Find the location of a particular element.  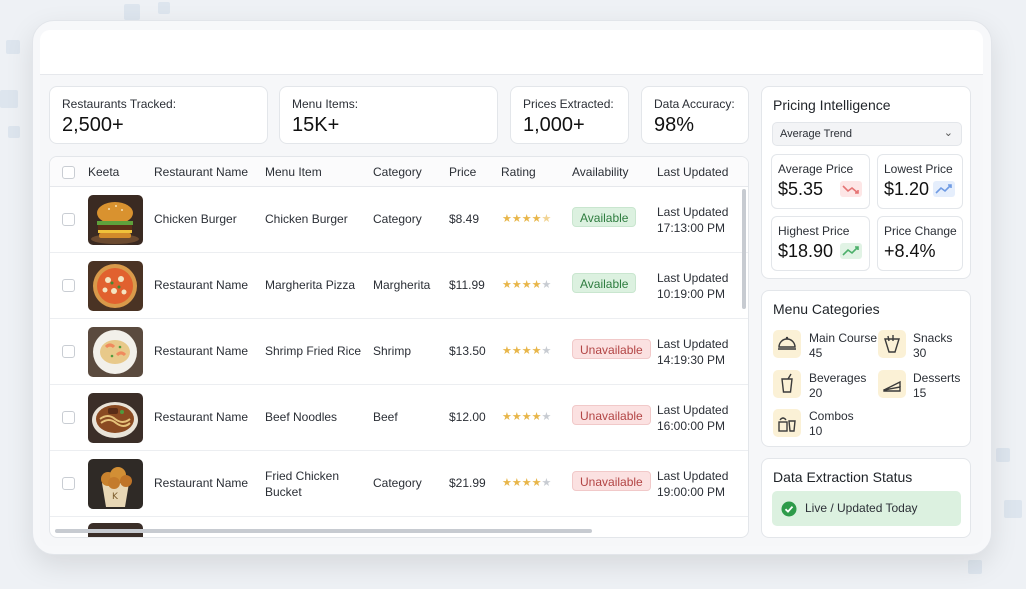

price-card-label: Lowest Price is located at coordinates (918, 169).